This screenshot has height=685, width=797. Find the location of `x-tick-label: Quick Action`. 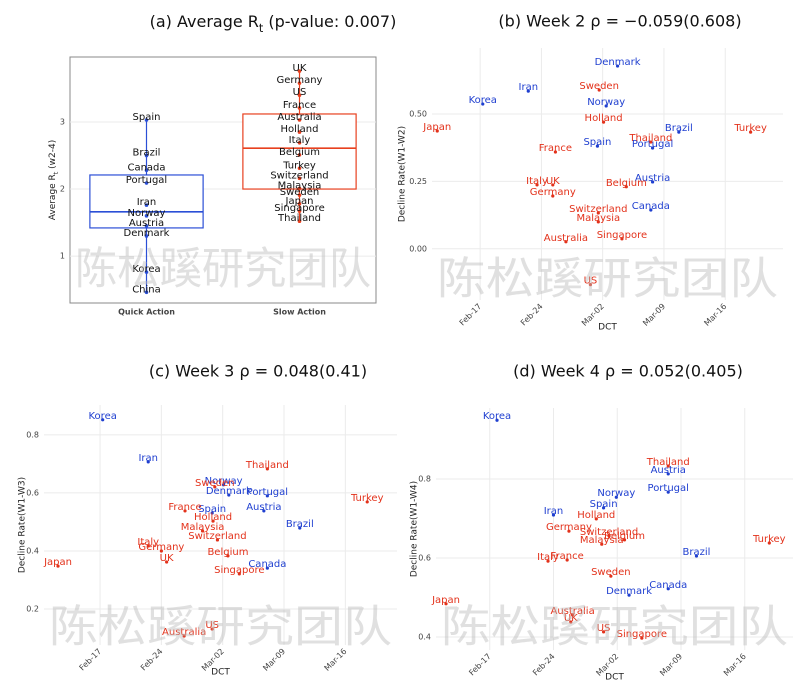

x-tick-label: Quick Action is located at coordinates (146, 312).